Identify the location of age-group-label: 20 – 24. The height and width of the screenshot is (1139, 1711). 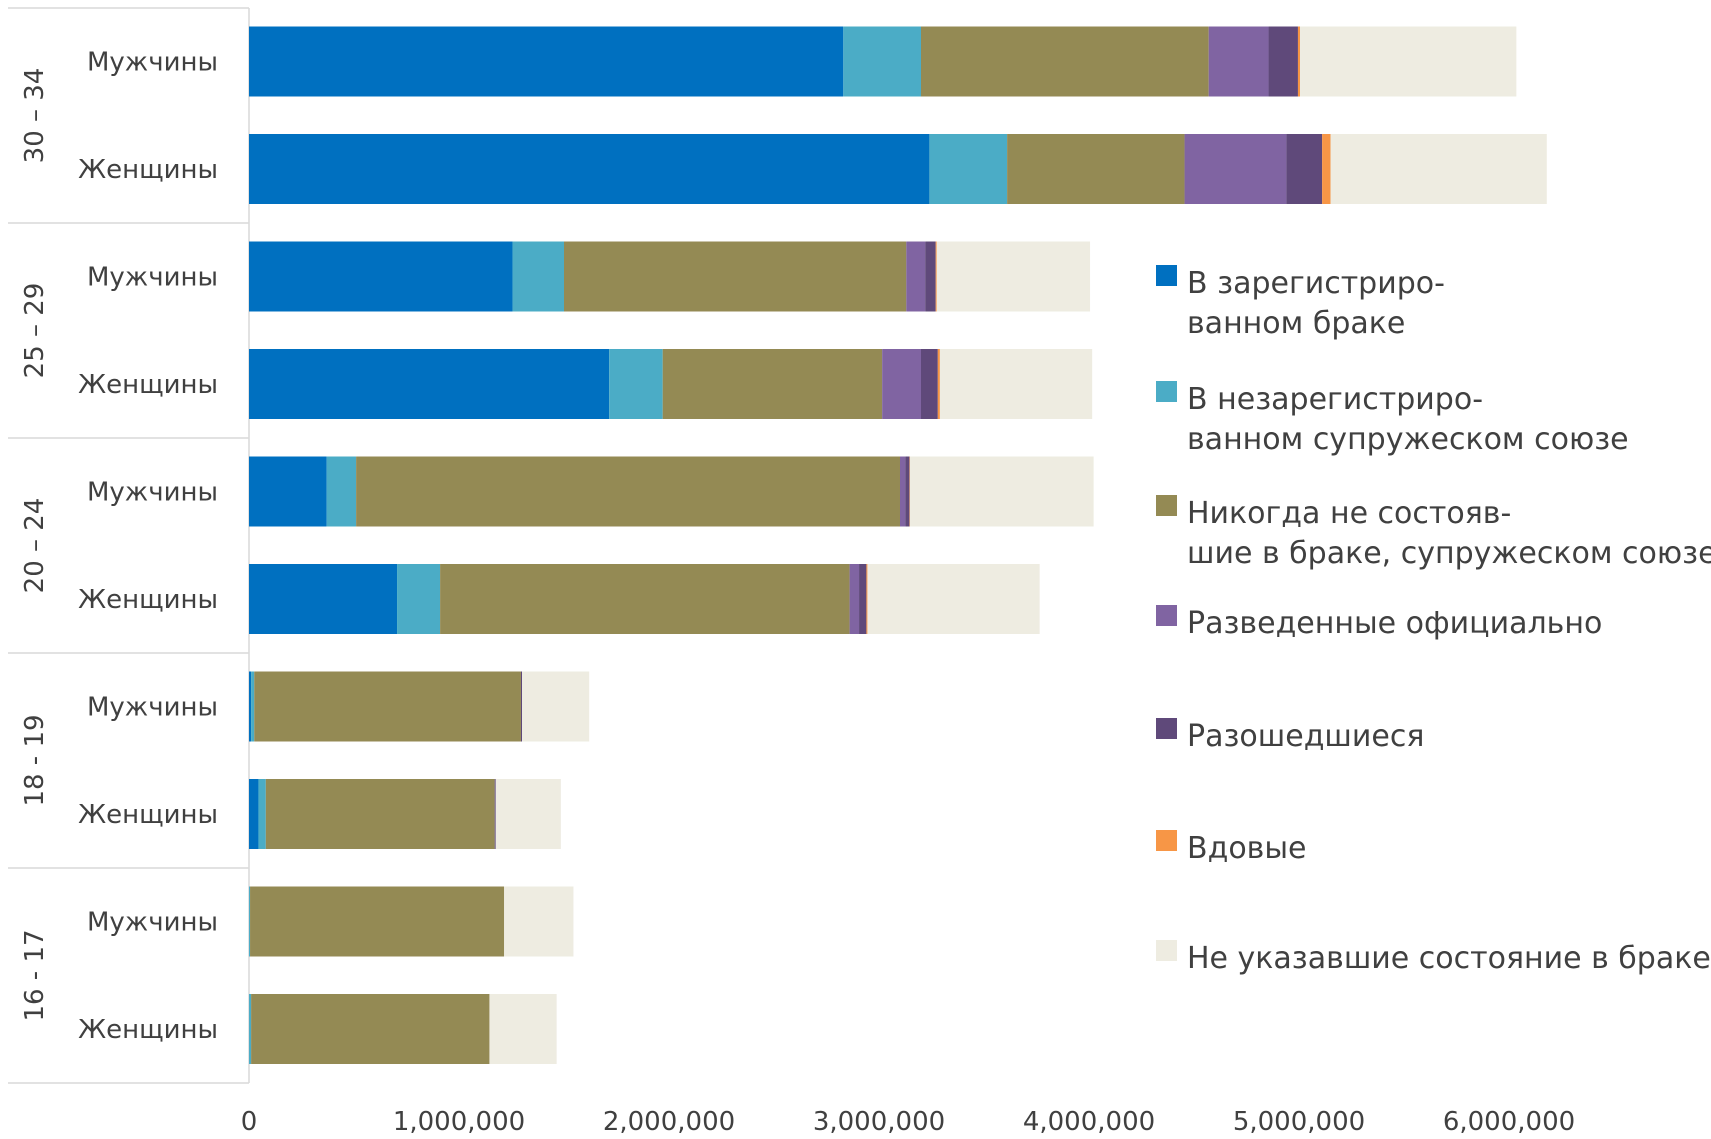
(35, 546).